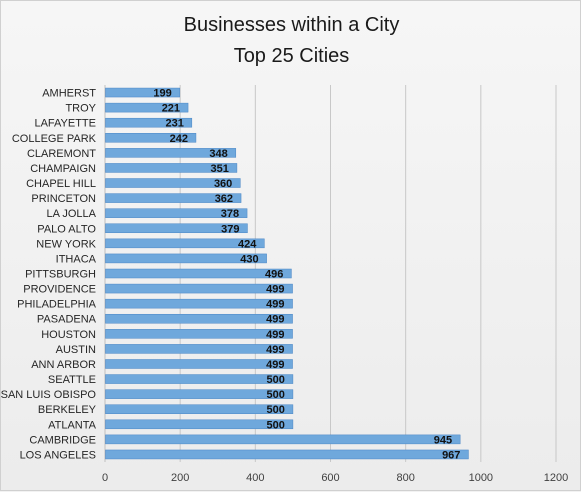 The image size is (581, 492). Describe the element at coordinates (76, 259) in the screenshot. I see `y-tick-label: ITHACA` at that location.